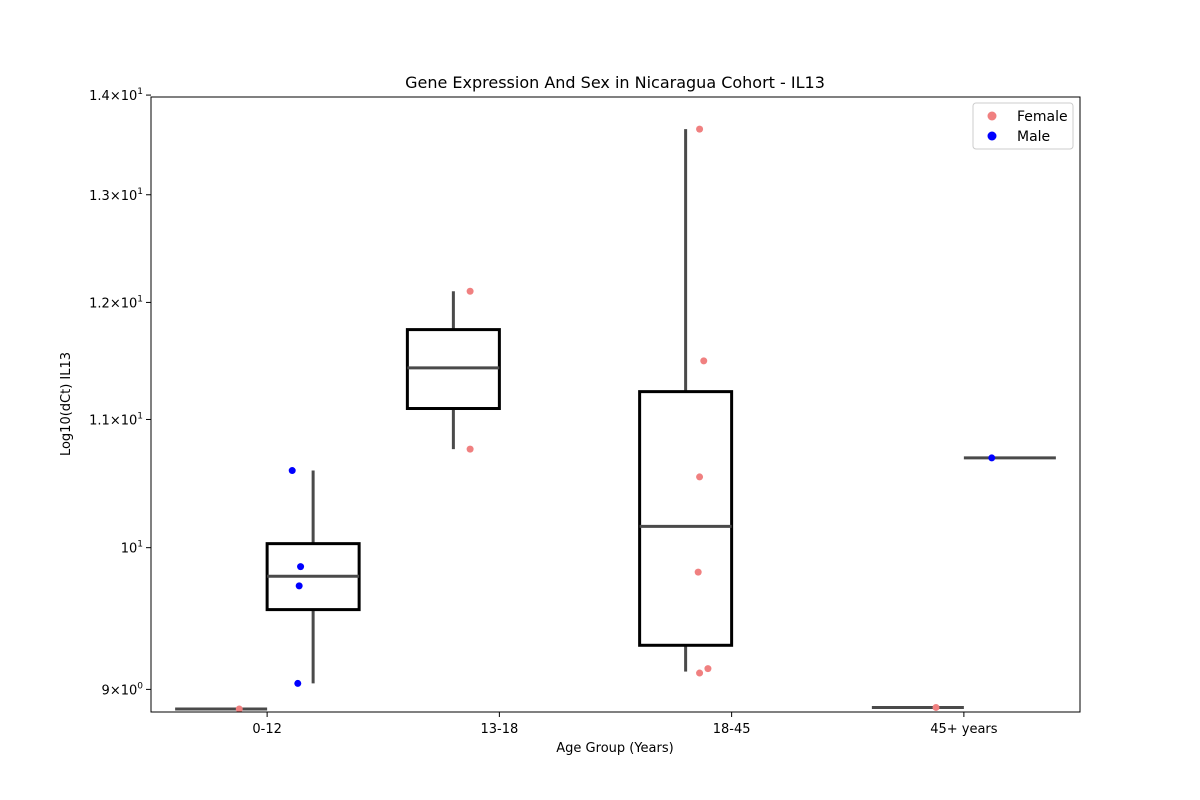 This screenshot has height=800, width=1200. What do you see at coordinates (120, 392) in the screenshot?
I see `y-axis-ticks: 9×100 101 1.1×101 1.2×101 1.3×101 1.4×101` at bounding box center [120, 392].